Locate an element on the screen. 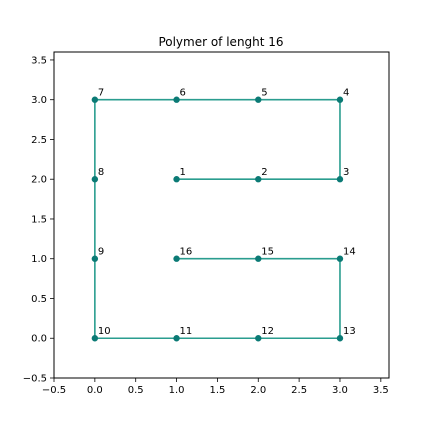 This screenshot has width=432, height=432. x-tick-label: 2.5 is located at coordinates (299, 390).